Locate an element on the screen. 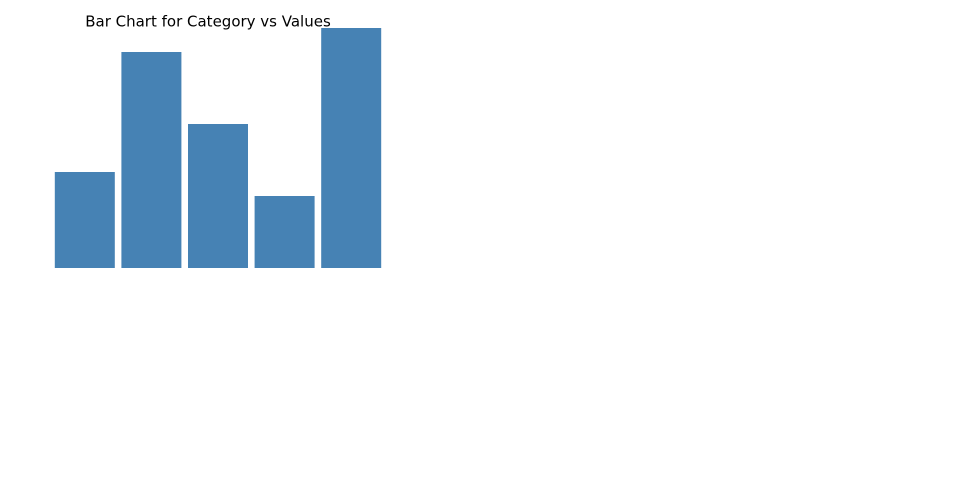  chart-title: Bar Chart for Category vs Values is located at coordinates (208, 22).